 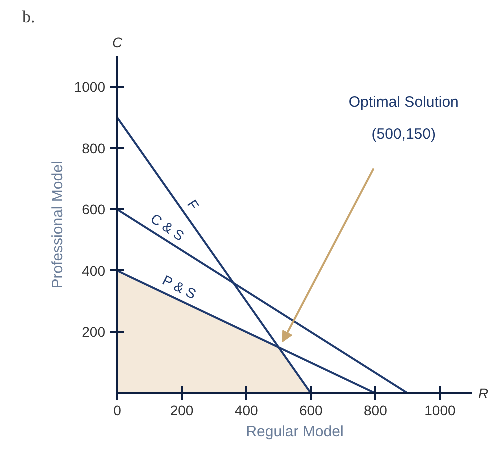 What do you see at coordinates (118, 42) in the screenshot?
I see `text: C` at bounding box center [118, 42].